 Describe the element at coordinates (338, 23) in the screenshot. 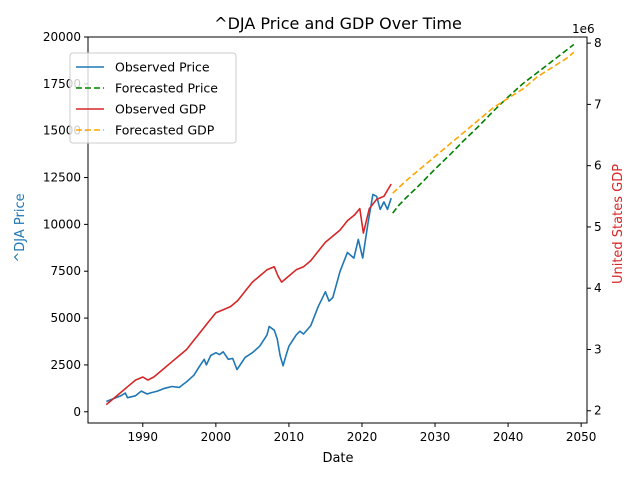

I see `chart-title: ^DJA Price and GDP Over Time` at that location.